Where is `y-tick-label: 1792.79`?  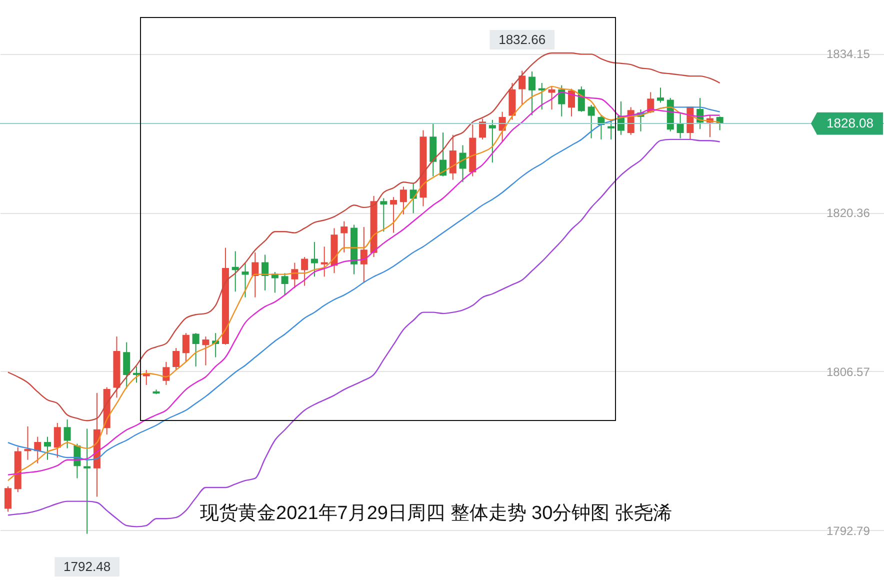
y-tick-label: 1792.79 is located at coordinates (848, 531).